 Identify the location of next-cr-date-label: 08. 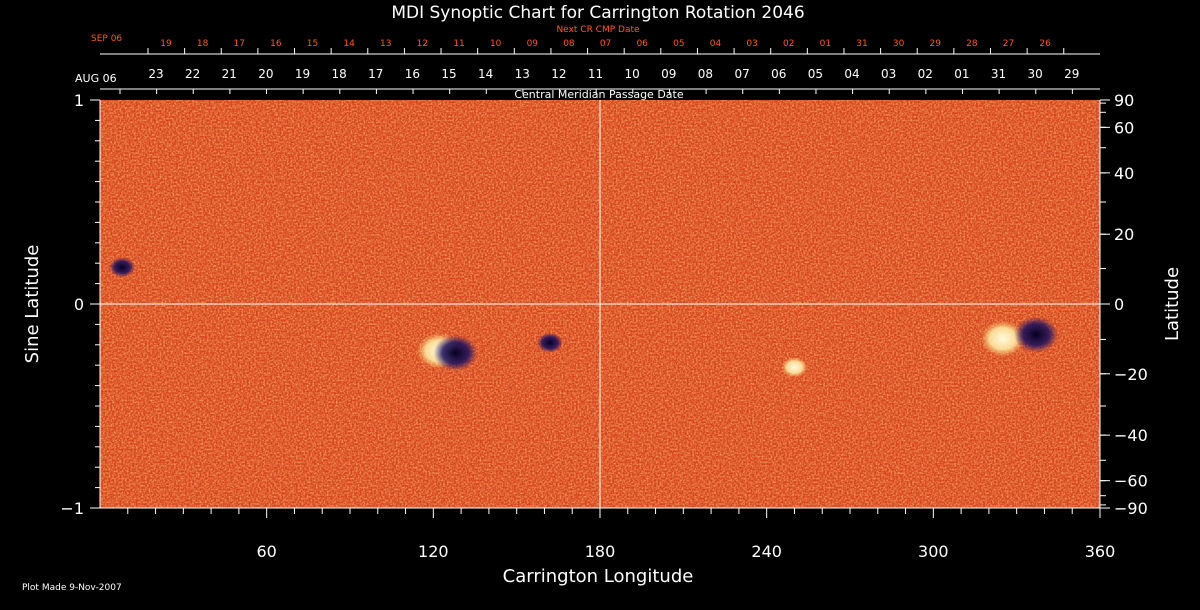
(569, 44).